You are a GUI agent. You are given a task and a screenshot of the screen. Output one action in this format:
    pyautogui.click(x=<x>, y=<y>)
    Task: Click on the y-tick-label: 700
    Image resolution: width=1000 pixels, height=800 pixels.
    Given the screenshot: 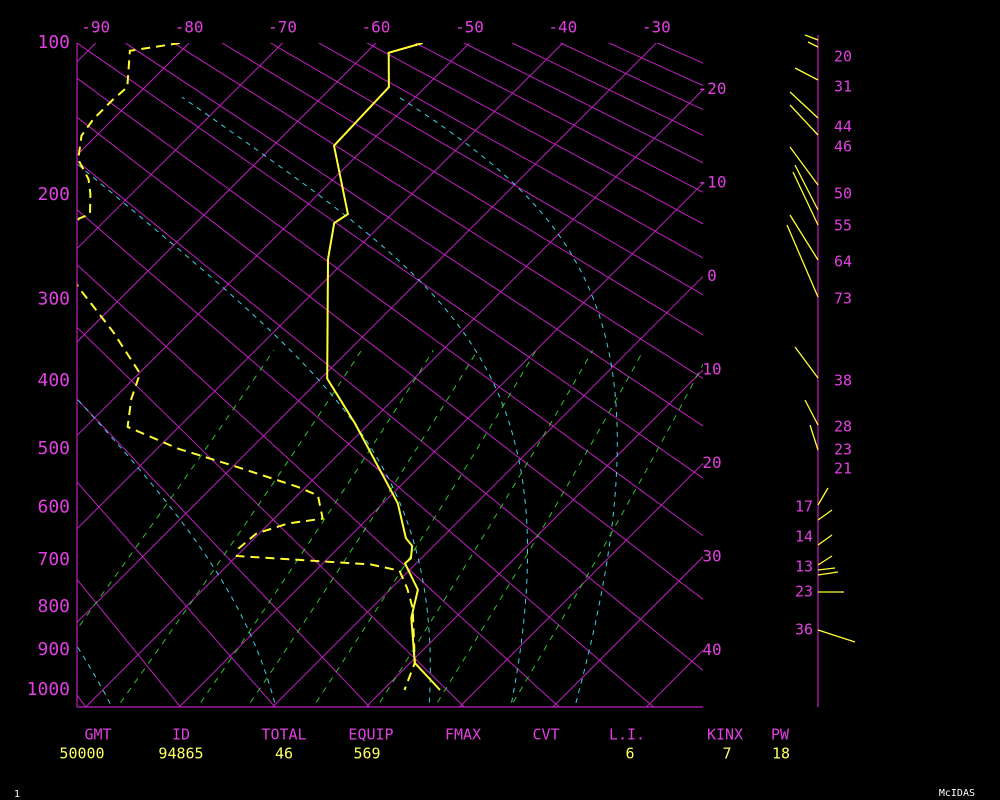 What is the action you would take?
    pyautogui.click(x=53, y=559)
    